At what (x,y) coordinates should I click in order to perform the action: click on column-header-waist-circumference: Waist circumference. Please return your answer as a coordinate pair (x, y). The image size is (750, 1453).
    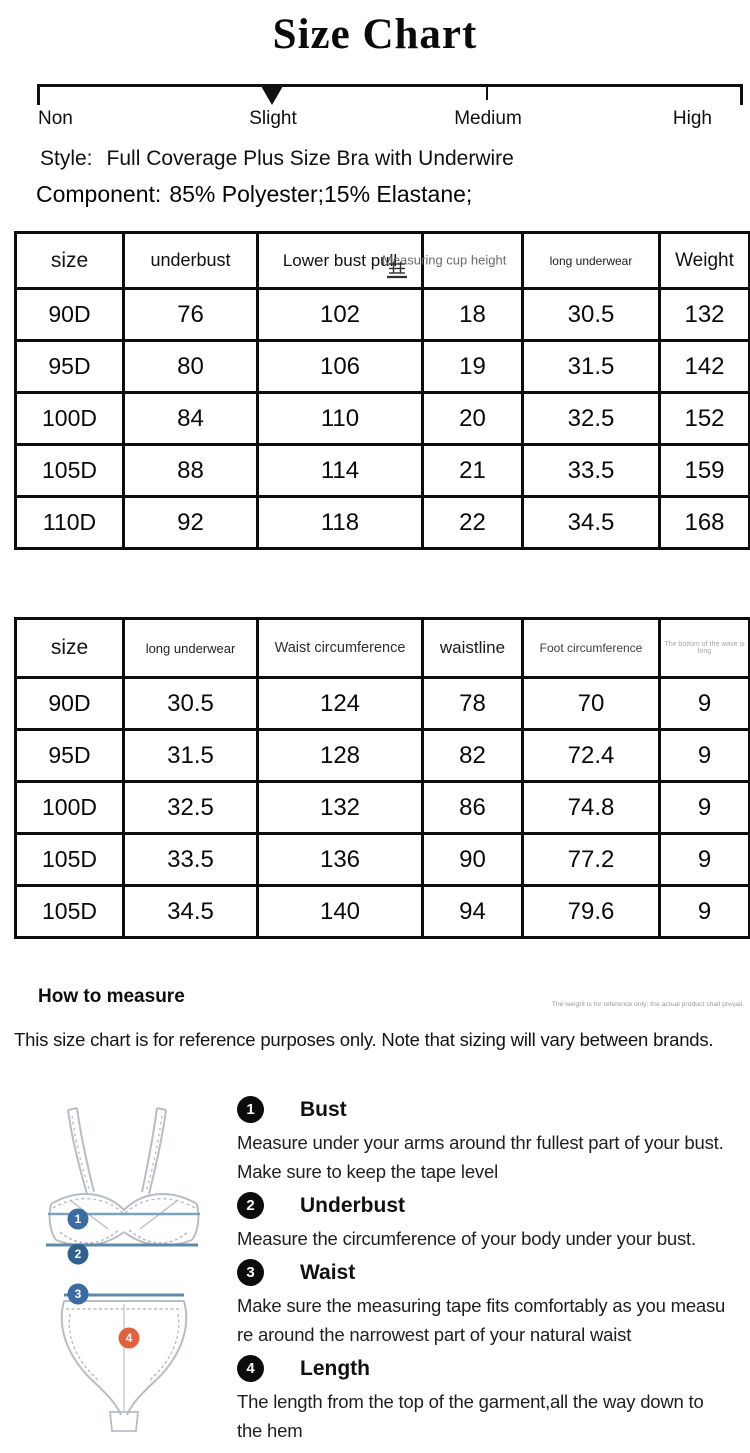
    Looking at the image, I should click on (340, 648).